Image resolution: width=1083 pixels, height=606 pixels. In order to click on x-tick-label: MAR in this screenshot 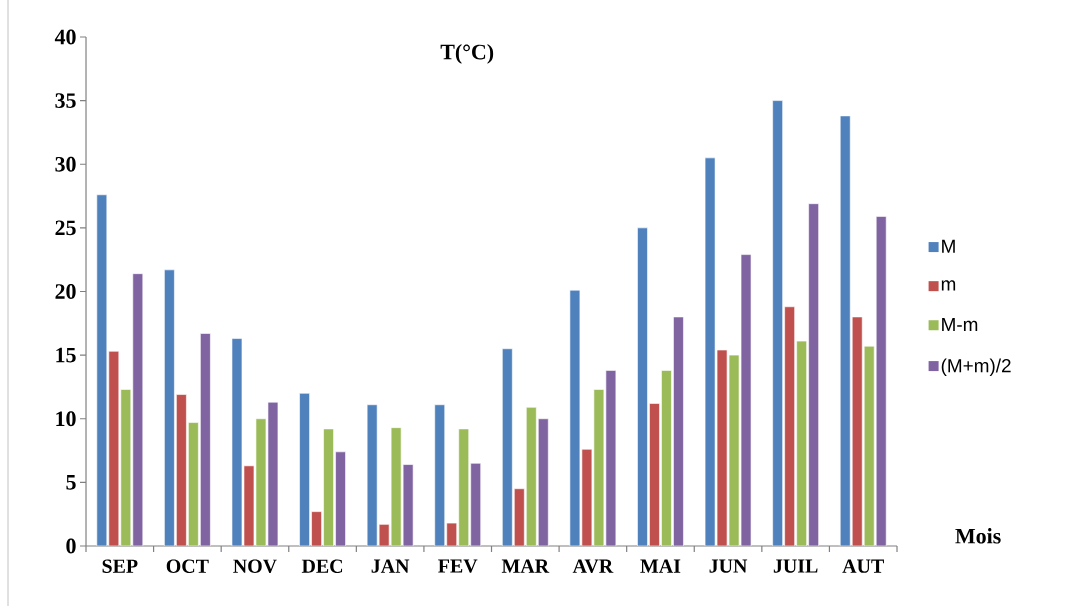, I will do `click(525, 566)`.